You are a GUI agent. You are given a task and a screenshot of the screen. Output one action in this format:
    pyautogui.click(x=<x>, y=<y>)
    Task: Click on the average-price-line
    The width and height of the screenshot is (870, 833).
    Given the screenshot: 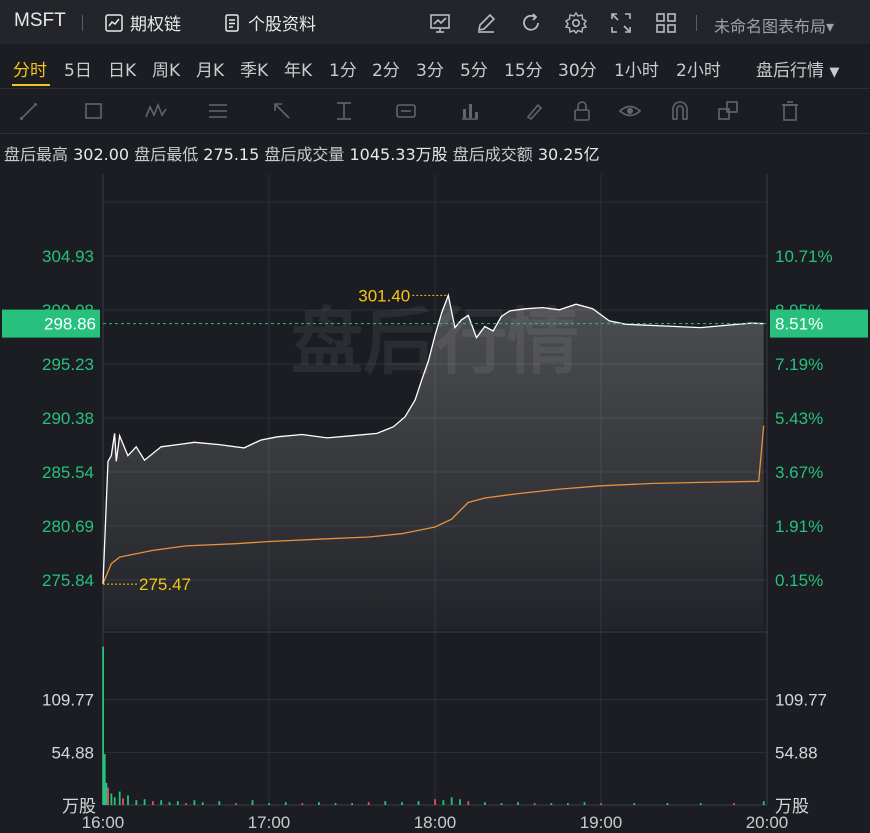 What is the action you would take?
    pyautogui.click(x=433, y=505)
    